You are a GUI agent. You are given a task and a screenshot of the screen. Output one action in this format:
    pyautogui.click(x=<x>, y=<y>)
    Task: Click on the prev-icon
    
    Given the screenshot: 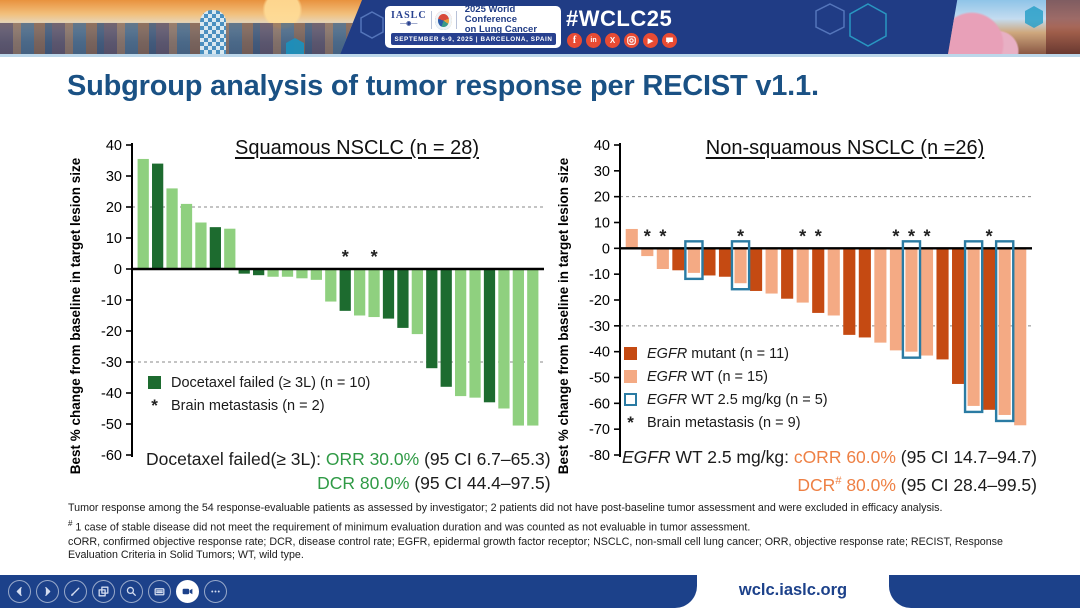 What is the action you would take?
    pyautogui.click(x=19, y=591)
    